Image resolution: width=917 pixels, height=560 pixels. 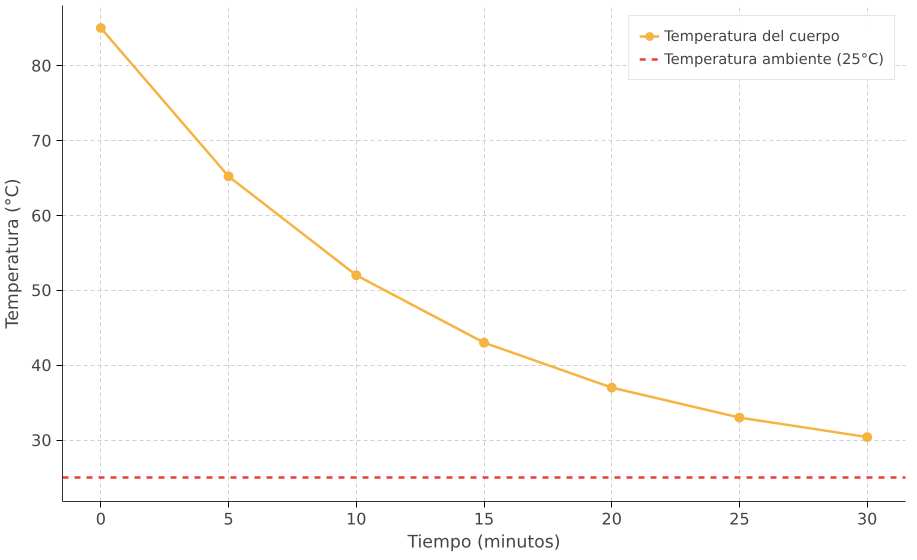 What do you see at coordinates (41, 366) in the screenshot?
I see `y-tick-label: 40` at bounding box center [41, 366].